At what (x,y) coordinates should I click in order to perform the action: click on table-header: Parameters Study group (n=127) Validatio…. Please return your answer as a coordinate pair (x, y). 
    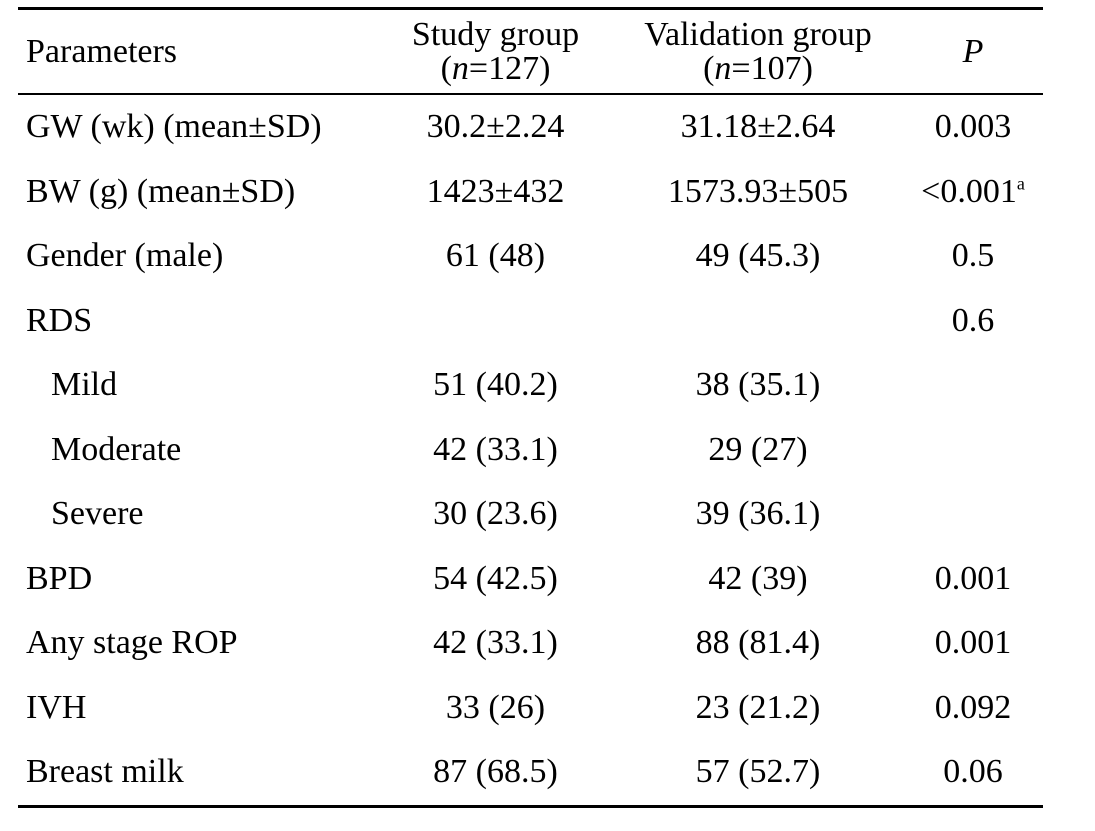
    Looking at the image, I should click on (530, 51).